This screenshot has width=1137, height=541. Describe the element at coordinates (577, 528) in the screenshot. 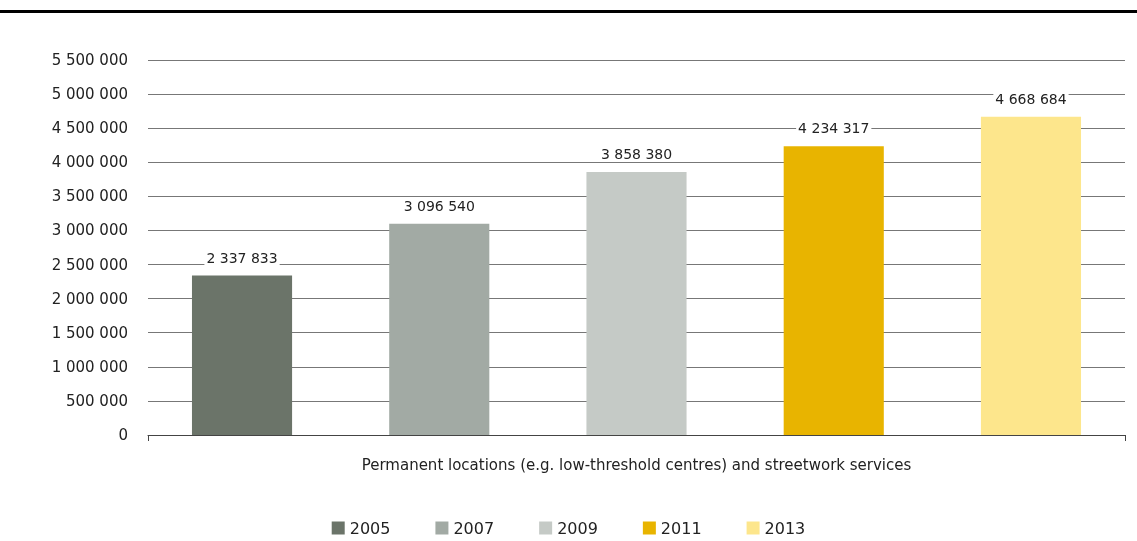

I see `legend-label: 2009` at that location.